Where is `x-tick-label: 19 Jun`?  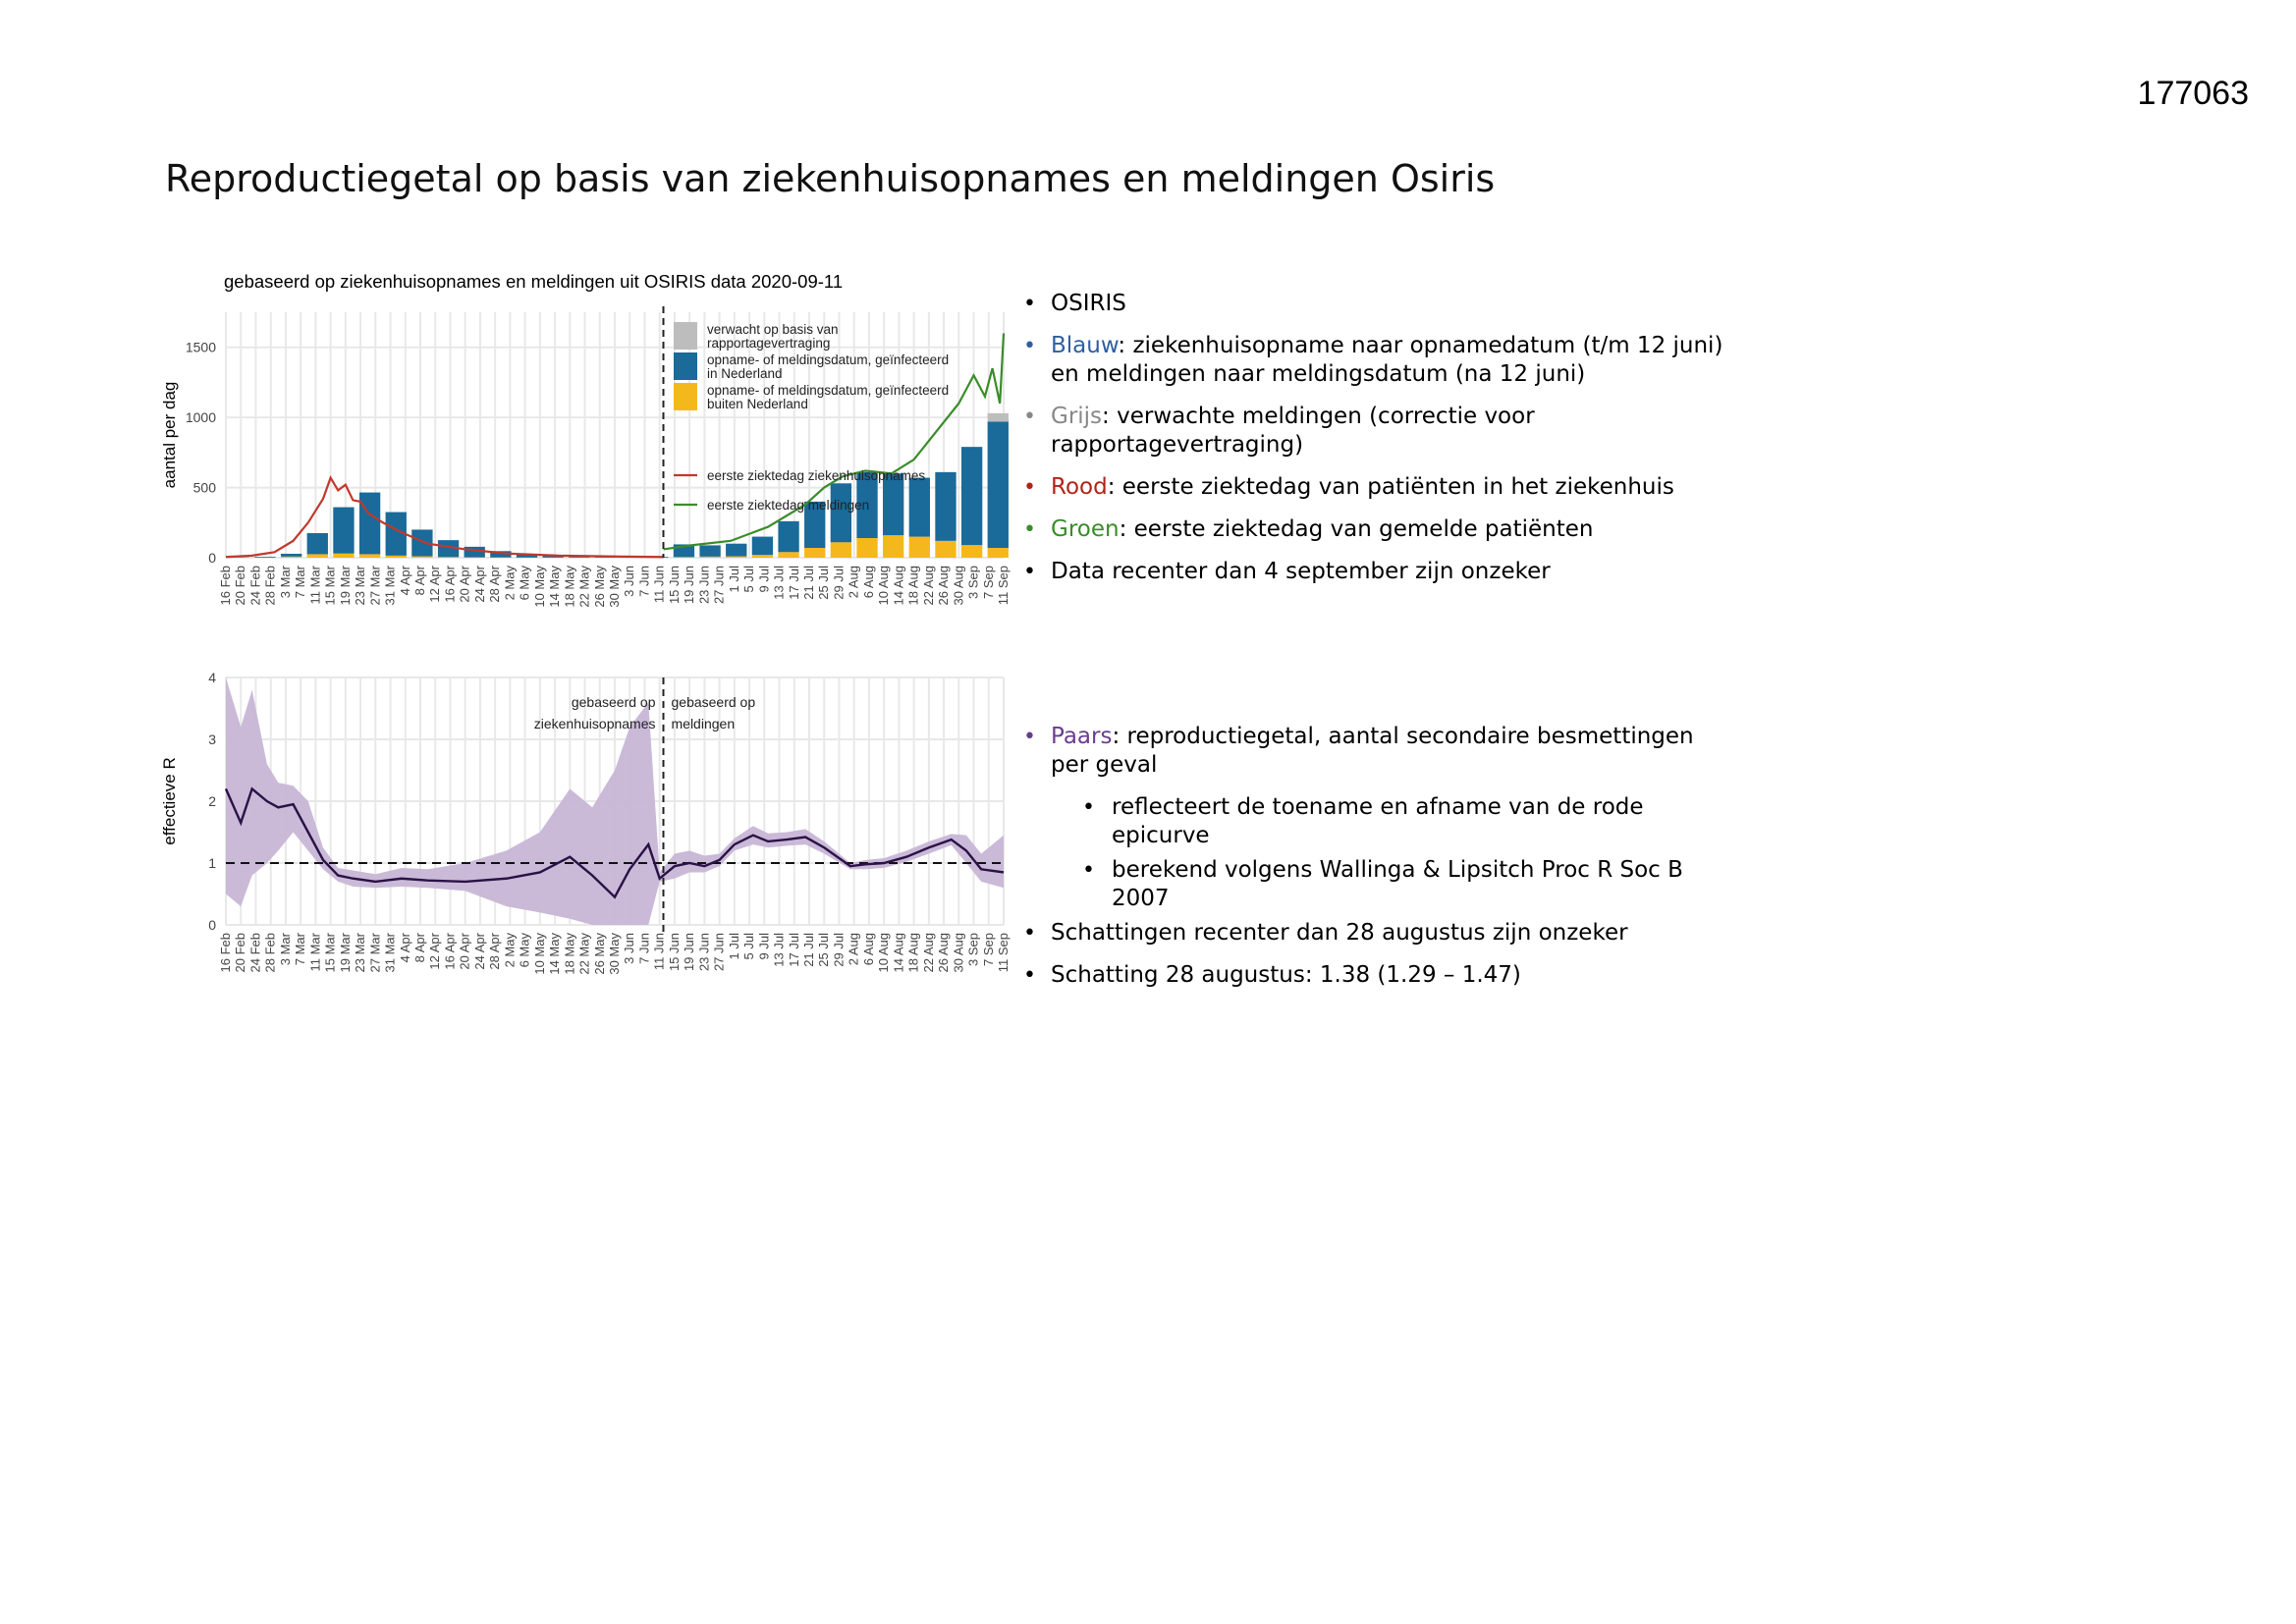
x-tick-label: 19 Jun is located at coordinates (689, 585).